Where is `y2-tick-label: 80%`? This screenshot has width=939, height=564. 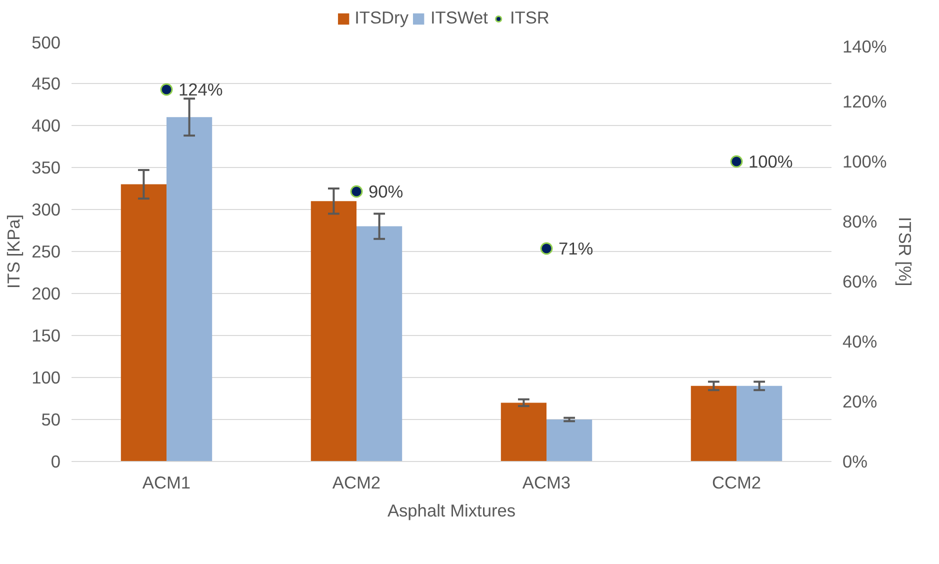 y2-tick-label: 80% is located at coordinates (860, 222).